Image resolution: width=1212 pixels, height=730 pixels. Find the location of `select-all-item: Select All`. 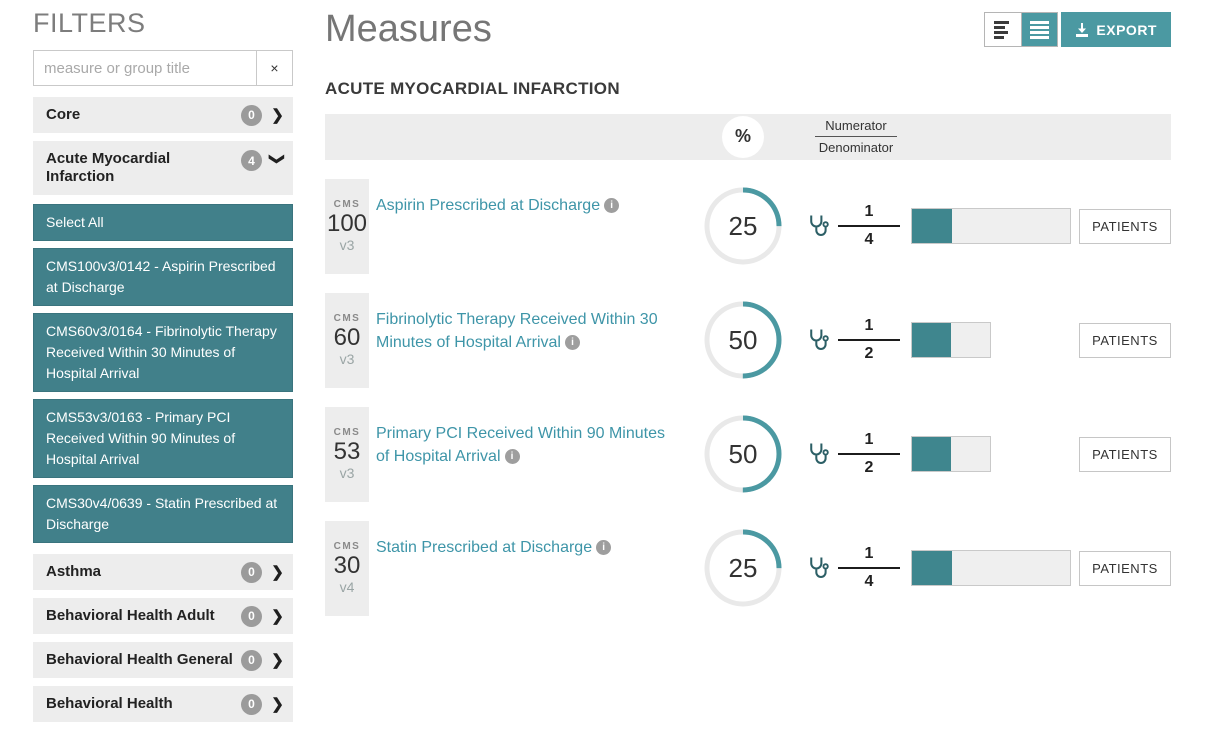

select-all-item: Select All is located at coordinates (163, 222).